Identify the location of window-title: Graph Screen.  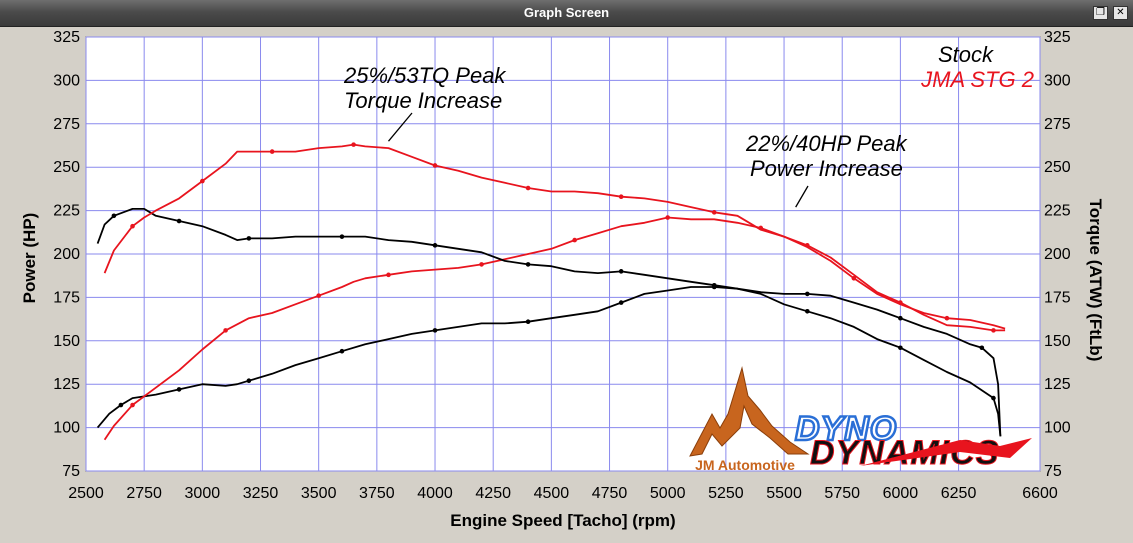
(566, 12).